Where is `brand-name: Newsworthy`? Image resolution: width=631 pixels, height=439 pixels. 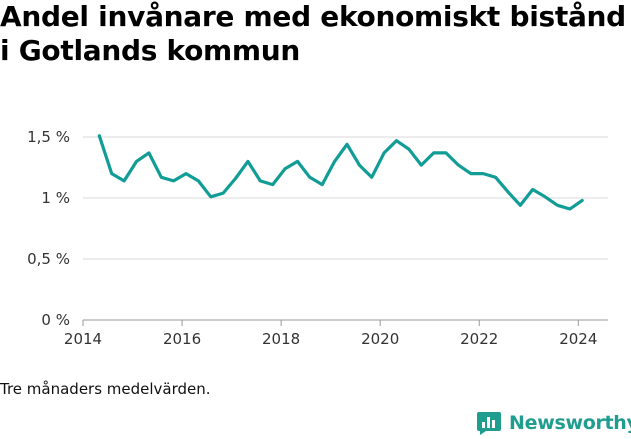
brand-name: Newsworthy is located at coordinates (570, 423).